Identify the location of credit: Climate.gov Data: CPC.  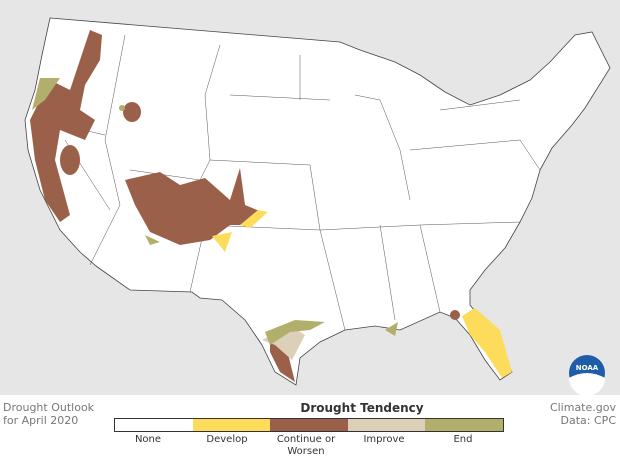
(583, 414).